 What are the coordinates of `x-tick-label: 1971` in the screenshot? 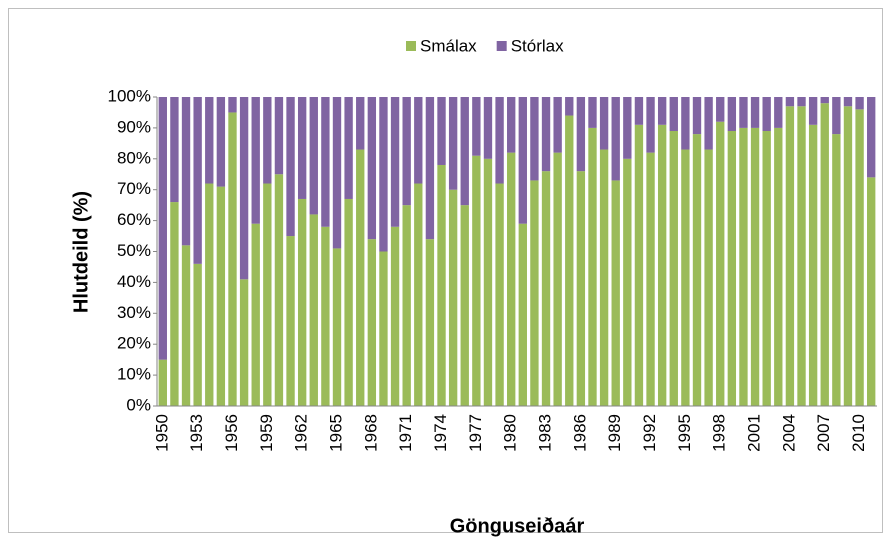 It's located at (405, 433).